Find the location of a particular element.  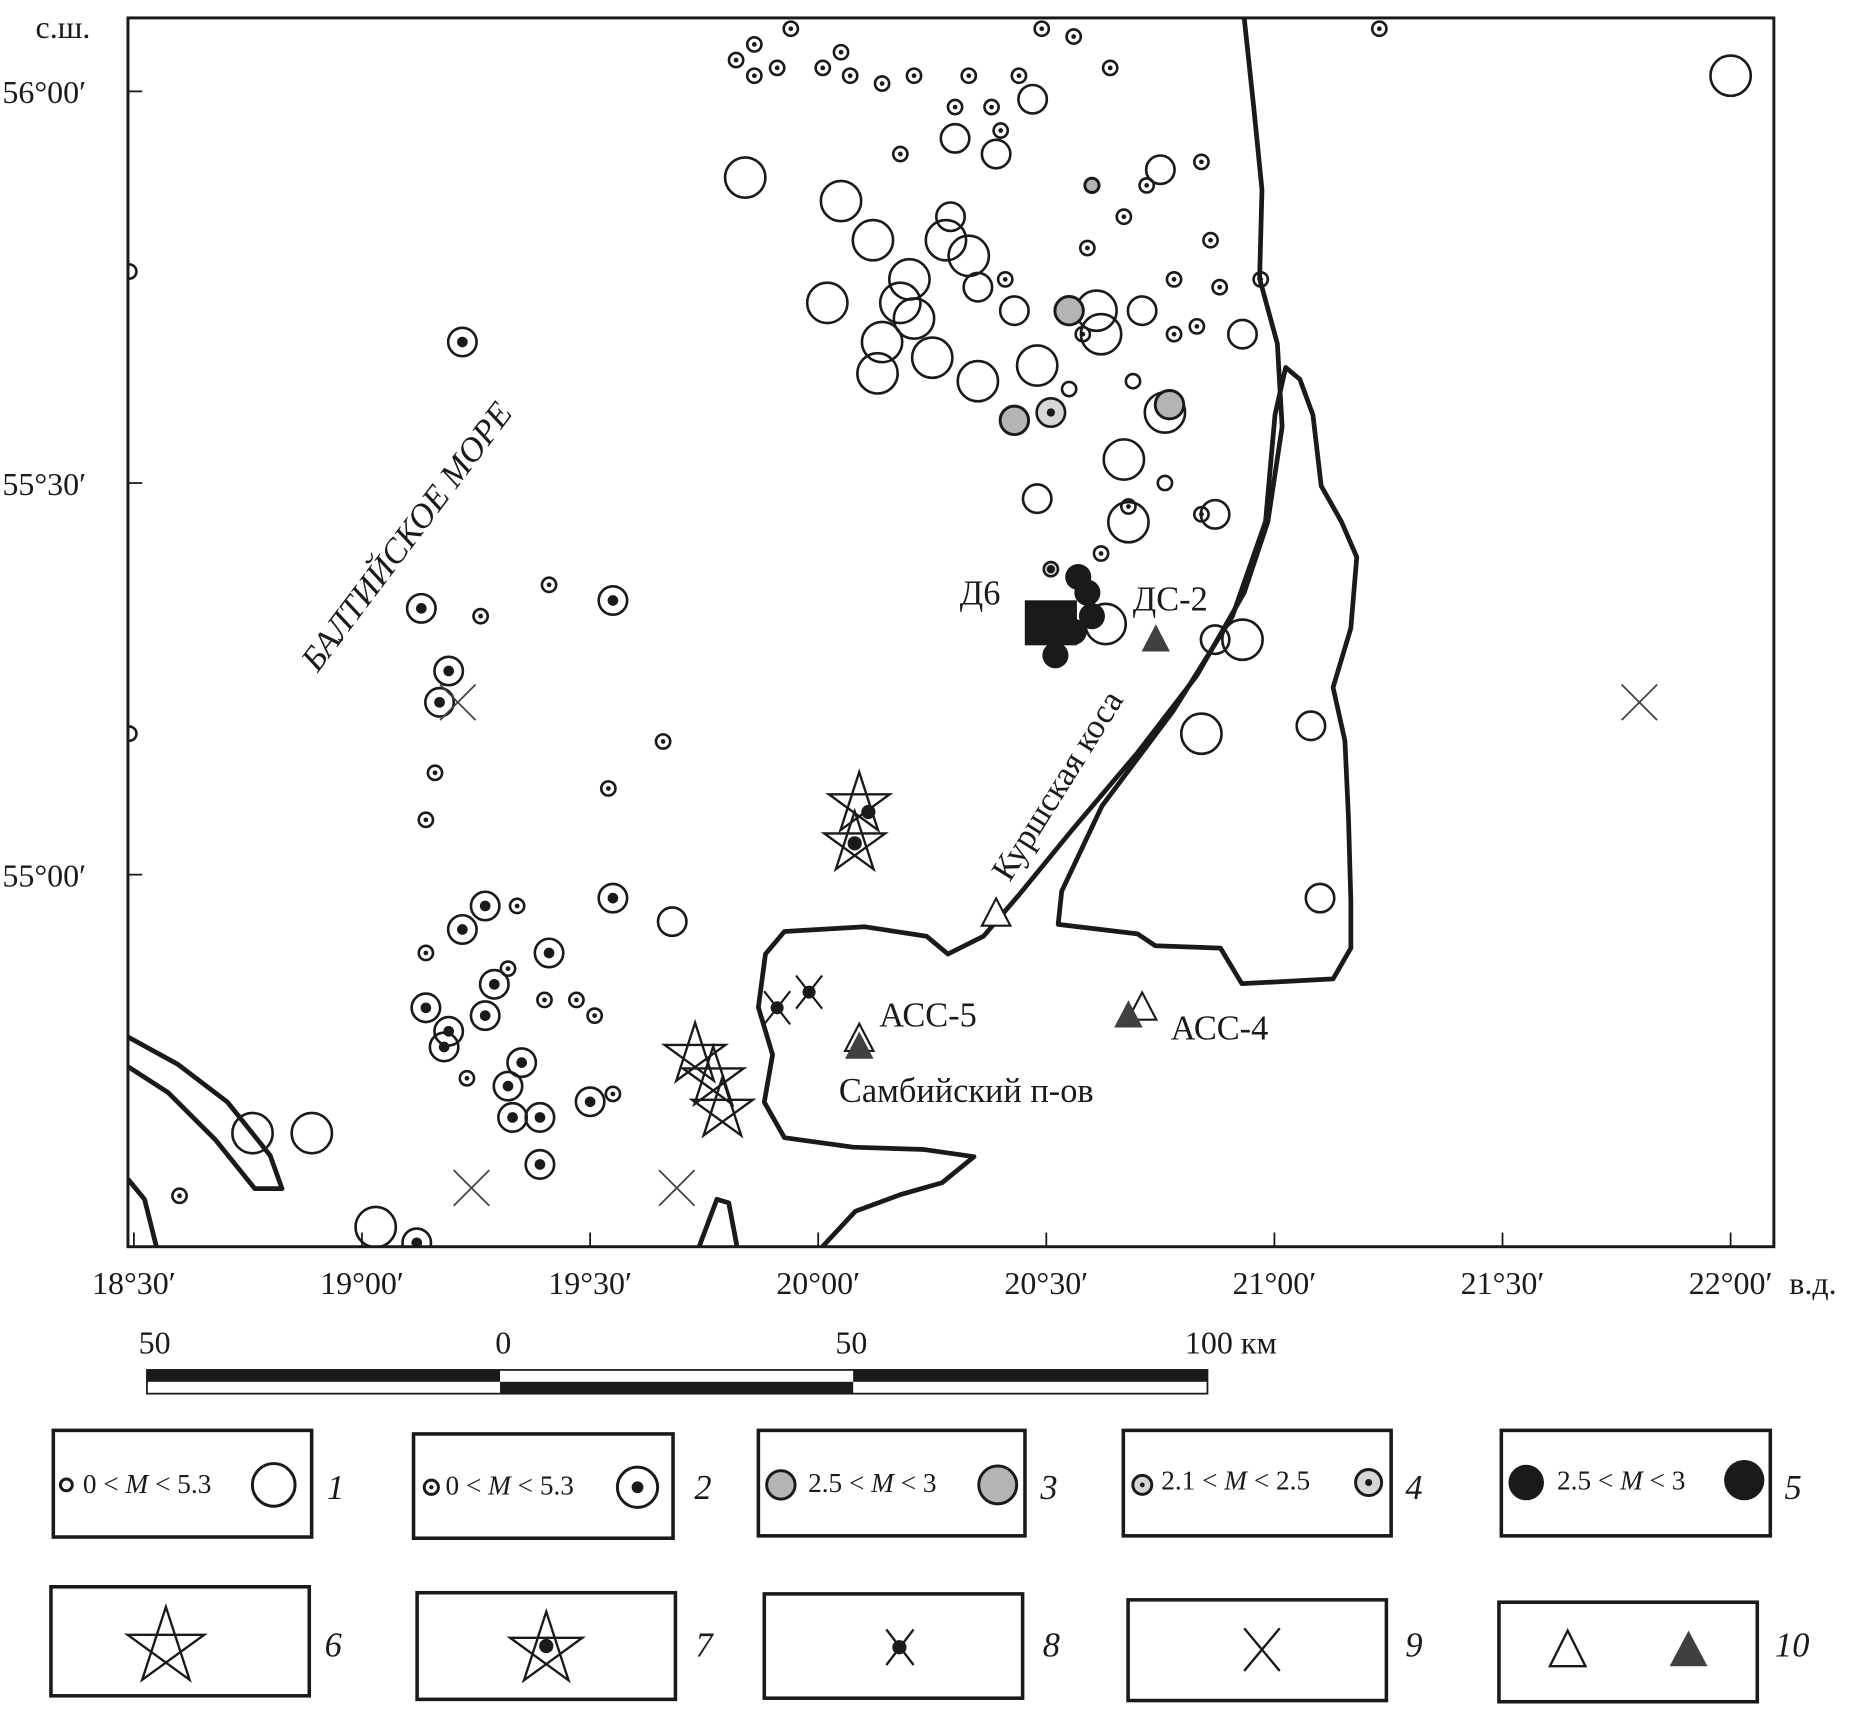

svg-text: 0 < M < 5.3 is located at coordinates (510, 1485).